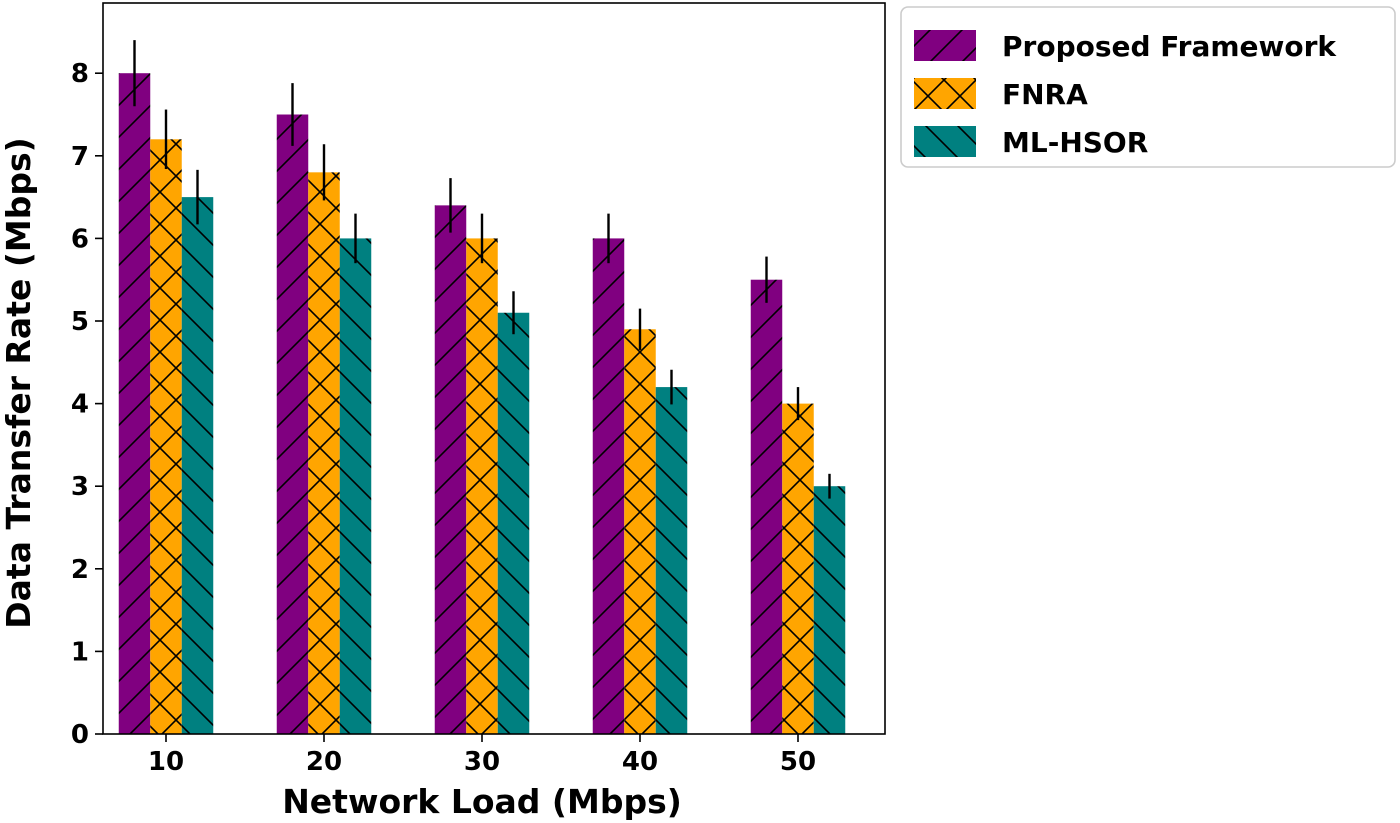  What do you see at coordinates (798, 762) in the screenshot?
I see `x-tick-label: 50` at bounding box center [798, 762].